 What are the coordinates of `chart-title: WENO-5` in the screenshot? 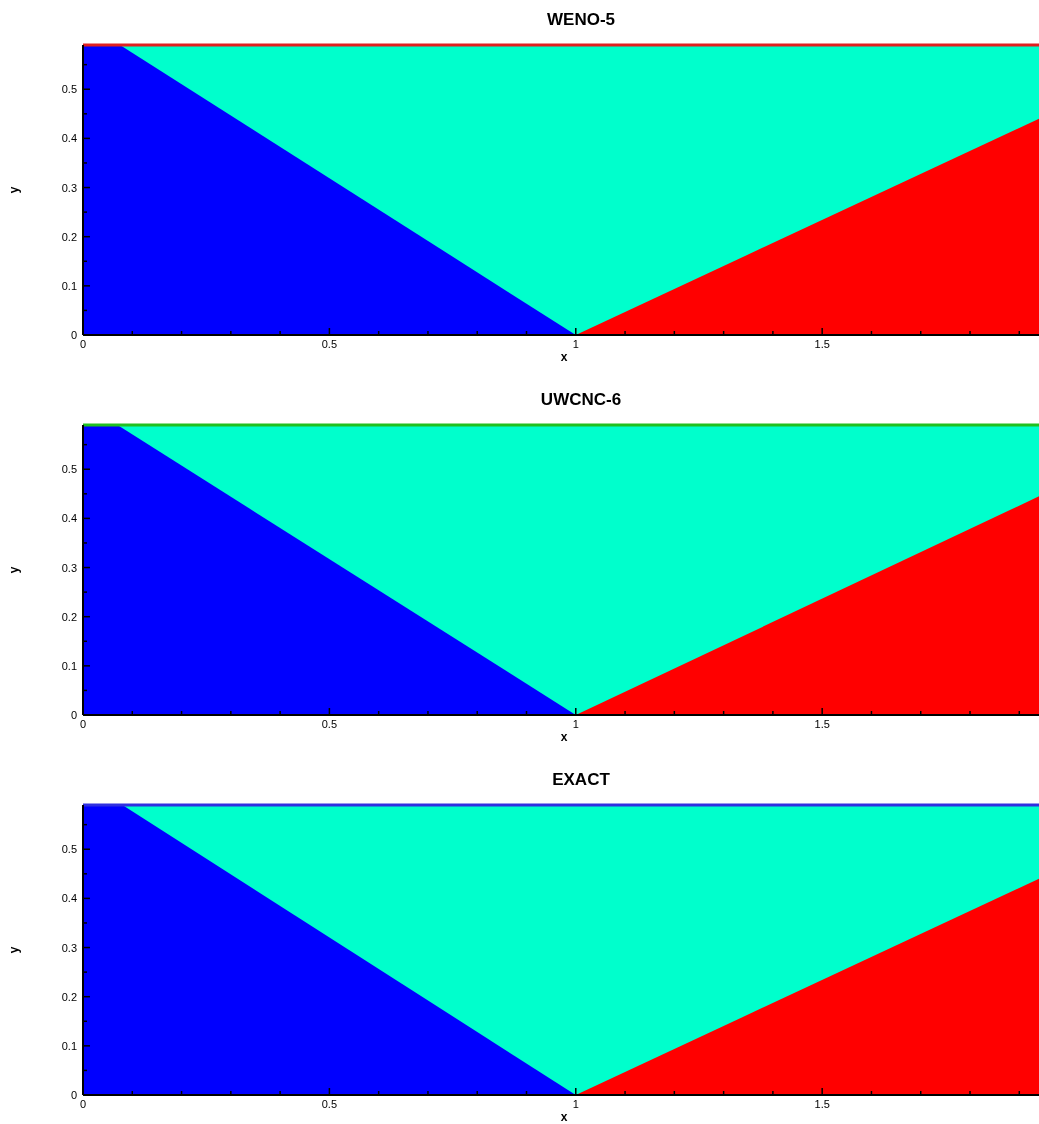 It's located at (581, 19).